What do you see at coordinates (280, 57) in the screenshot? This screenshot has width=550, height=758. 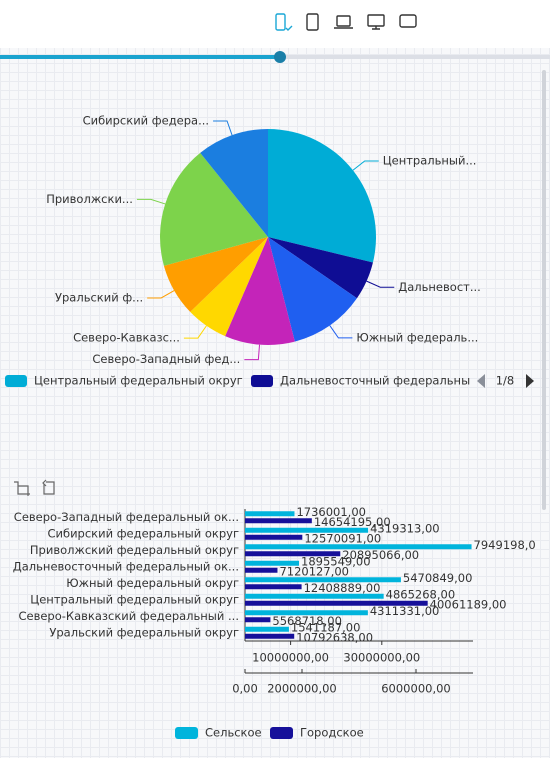 I see `slider-handle` at bounding box center [280, 57].